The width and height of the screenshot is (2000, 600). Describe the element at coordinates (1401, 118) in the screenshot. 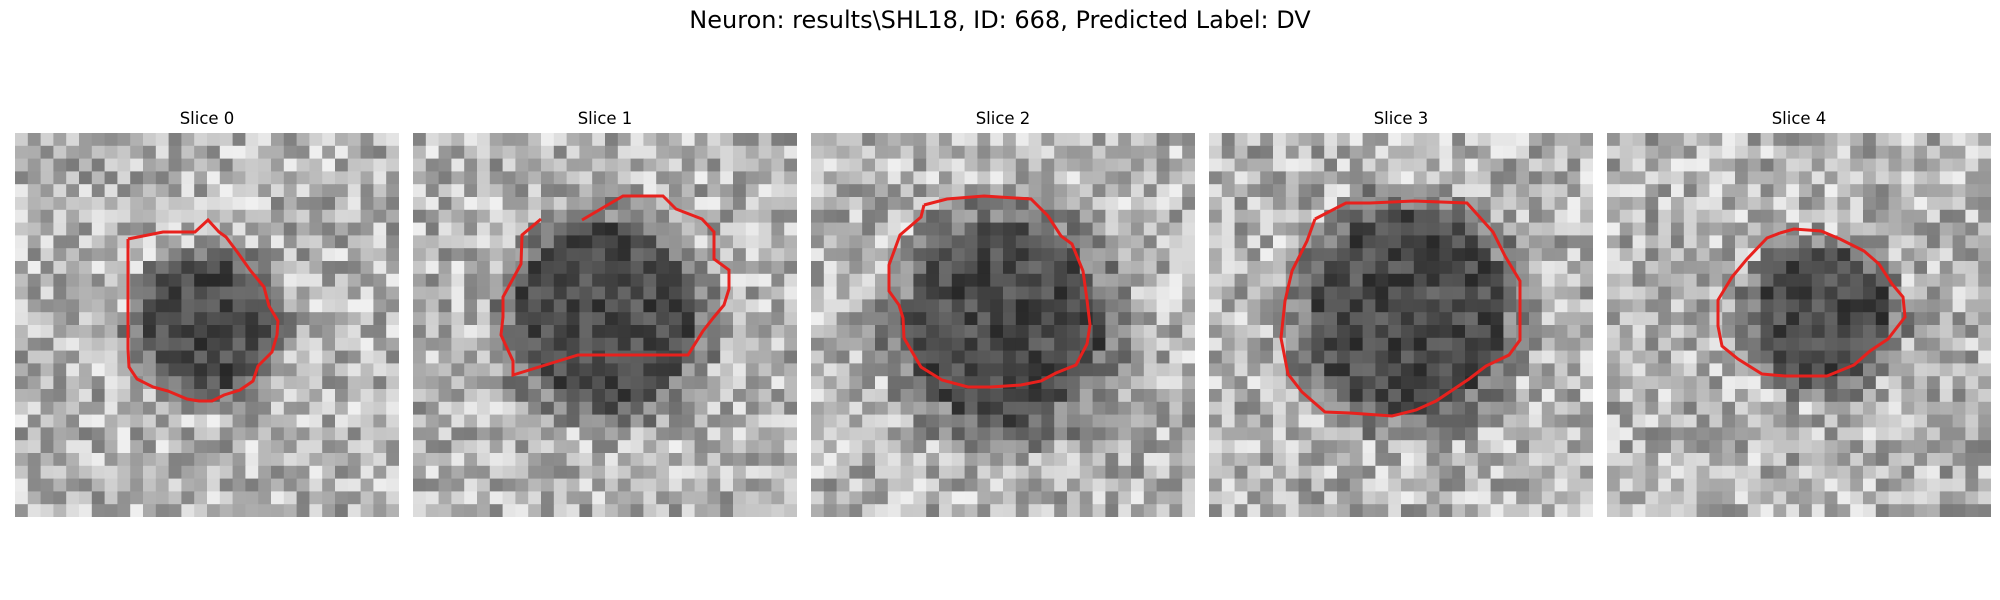

I see `slice-title: Slice 3` at that location.